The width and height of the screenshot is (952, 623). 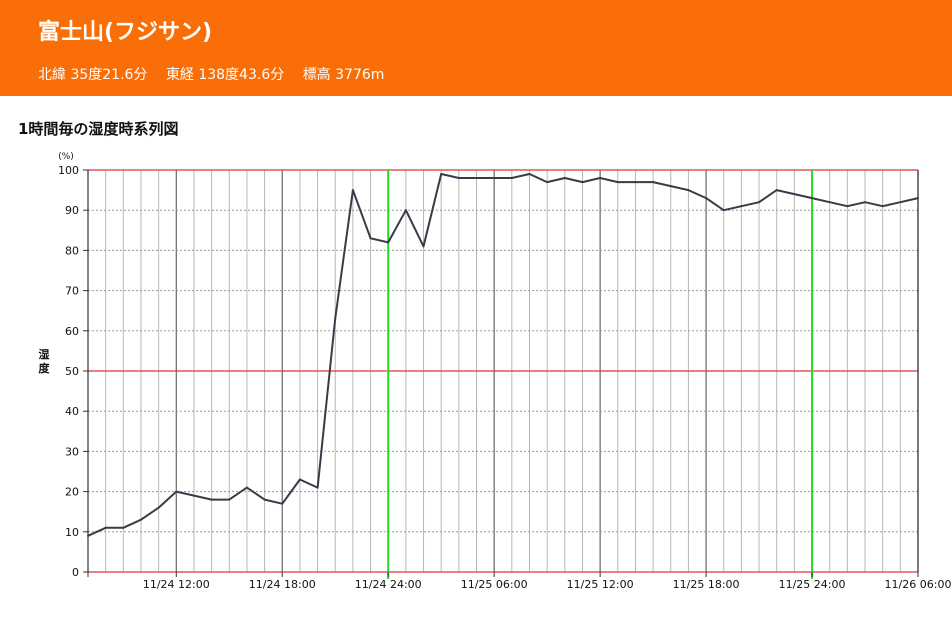 What do you see at coordinates (706, 584) in the screenshot?
I see `x-tick-label: 11/25 18:00` at bounding box center [706, 584].